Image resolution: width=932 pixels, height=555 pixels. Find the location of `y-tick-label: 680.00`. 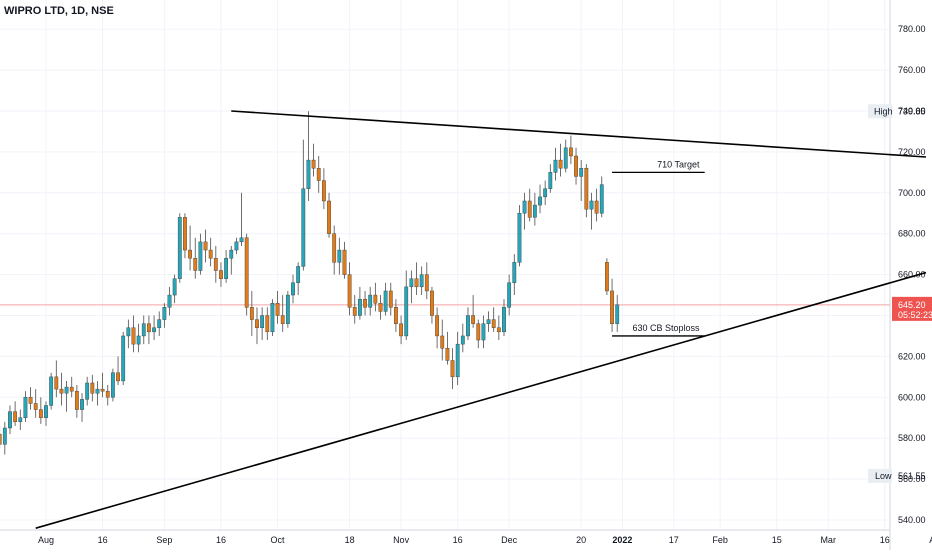

y-tick-label: 680.00 is located at coordinates (912, 234).